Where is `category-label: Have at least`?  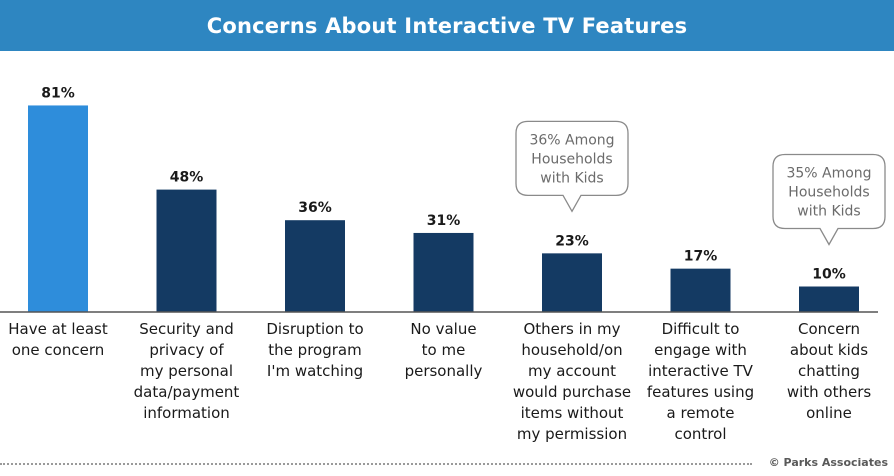
category-label: Have at least is located at coordinates (58, 329).